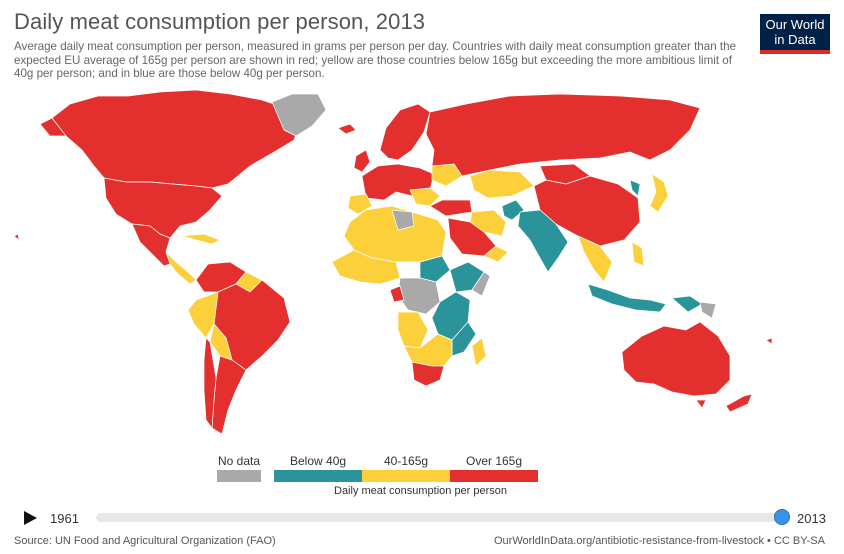 This screenshot has height=554, width=844. What do you see at coordinates (811, 518) in the screenshot?
I see `timeline-end-year: 2013` at bounding box center [811, 518].